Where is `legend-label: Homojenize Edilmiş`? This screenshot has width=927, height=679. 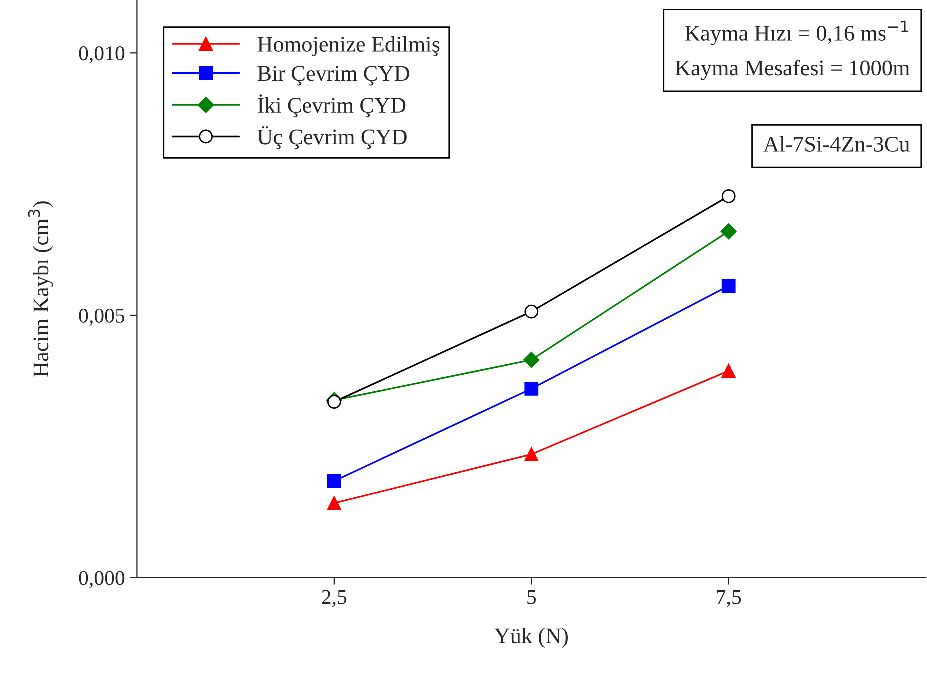 legend-label: Homojenize Edilmiş is located at coordinates (349, 46).